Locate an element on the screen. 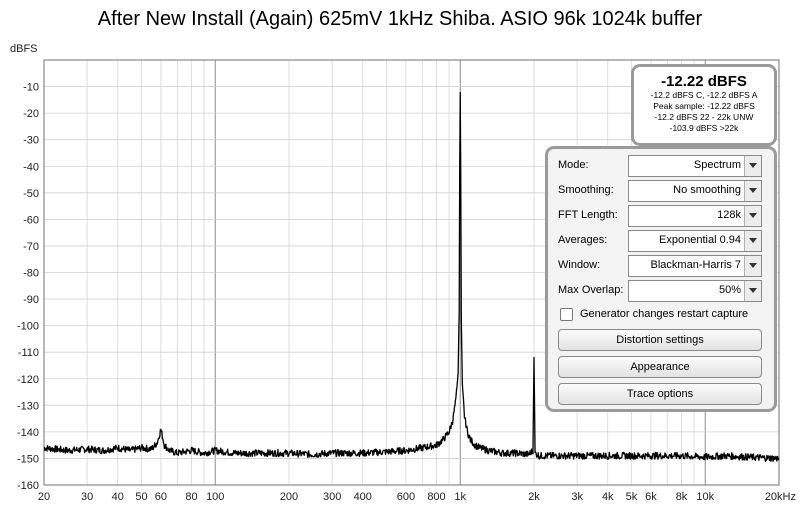 Image resolution: width=800 pixels, height=508 pixels. window-row: Window: Blackman-Harris 7 is located at coordinates (662, 266).